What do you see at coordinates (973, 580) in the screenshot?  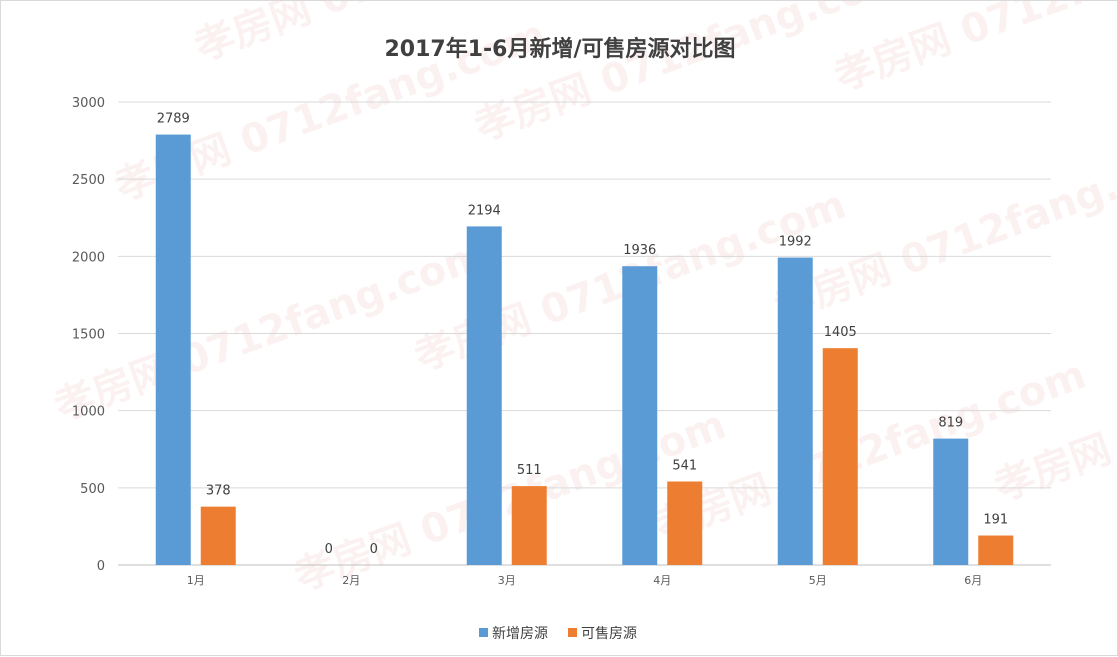 I see `x-tick-label: 6月` at bounding box center [973, 580].